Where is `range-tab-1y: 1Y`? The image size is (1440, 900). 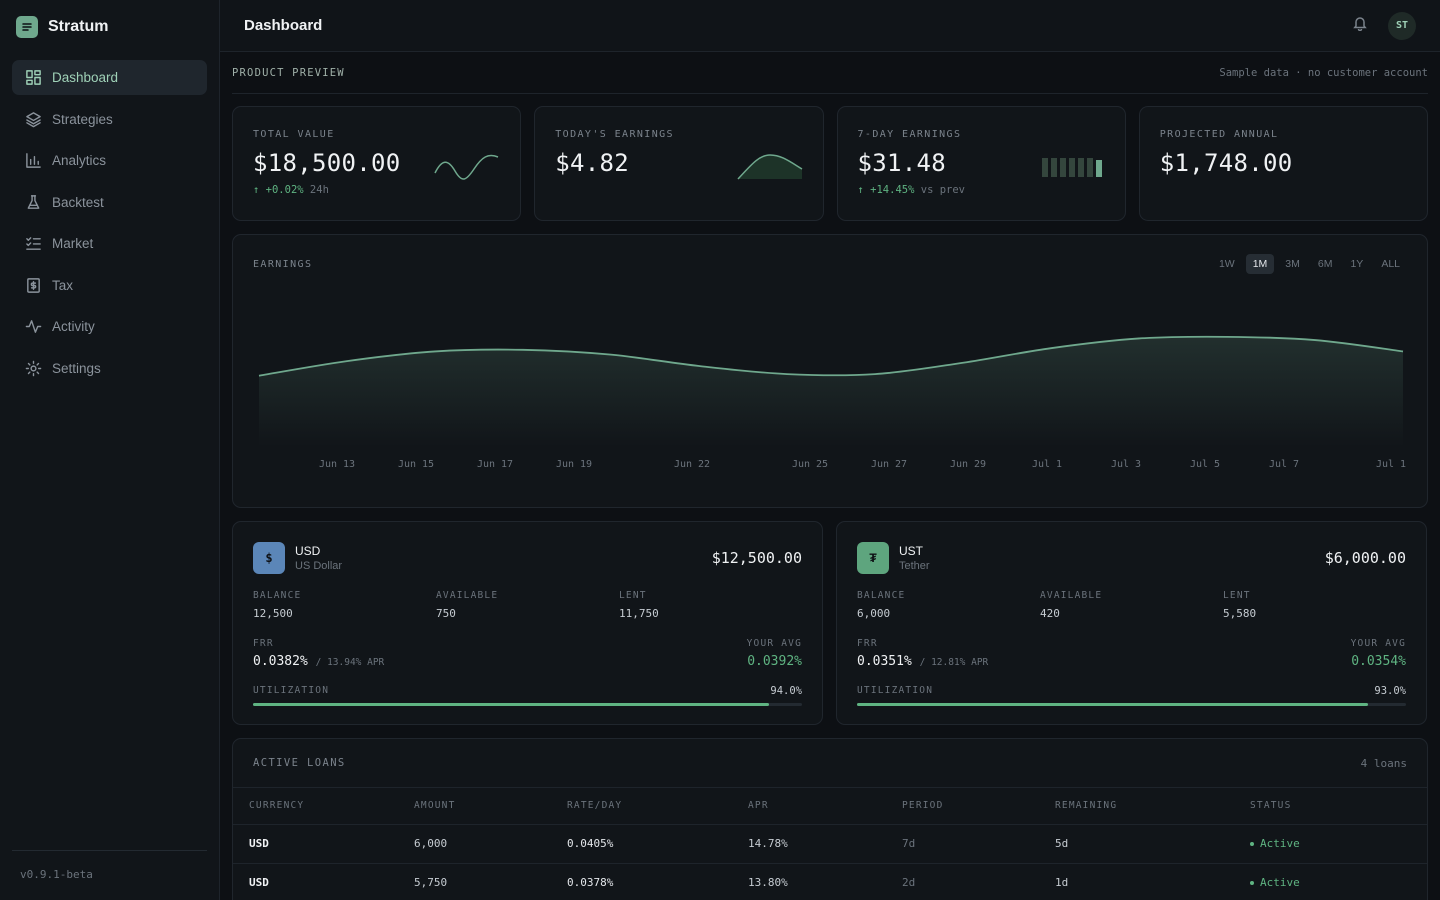 range-tab-1y: 1Y is located at coordinates (1357, 264).